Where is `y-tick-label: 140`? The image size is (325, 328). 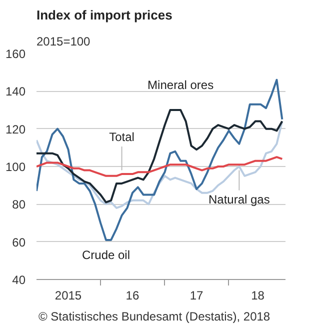
y-tick-label: 140 is located at coordinates (15, 91).